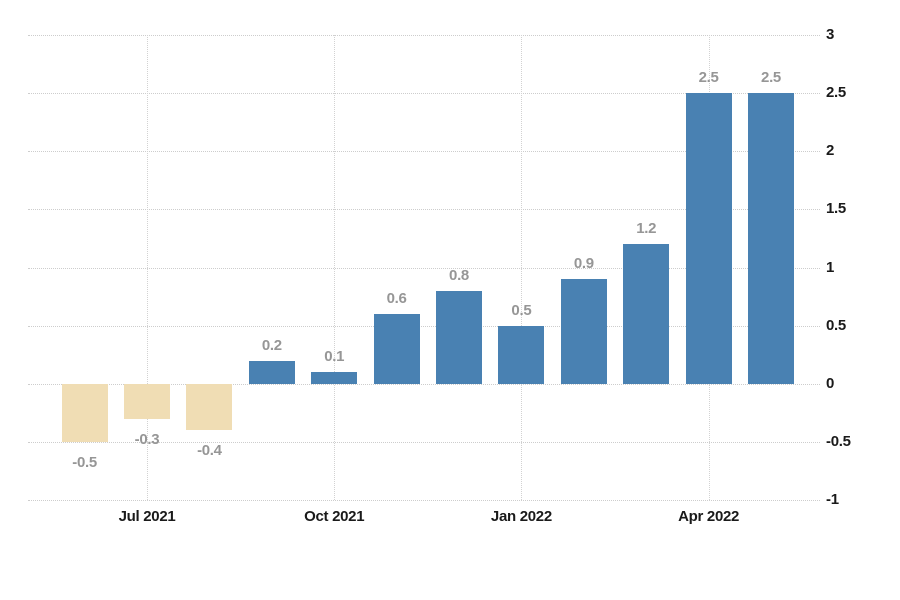 This screenshot has height=600, width=900. Describe the element at coordinates (708, 238) in the screenshot. I see `bar-apr-2022` at that location.